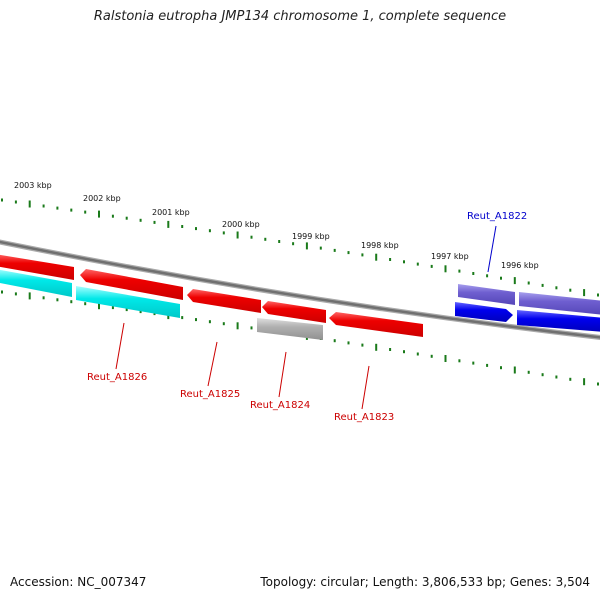 Image resolution: width=600 pixels, height=600 pixels. What do you see at coordinates (290, 329) in the screenshot?
I see `gene-feature-gray` at bounding box center [290, 329].